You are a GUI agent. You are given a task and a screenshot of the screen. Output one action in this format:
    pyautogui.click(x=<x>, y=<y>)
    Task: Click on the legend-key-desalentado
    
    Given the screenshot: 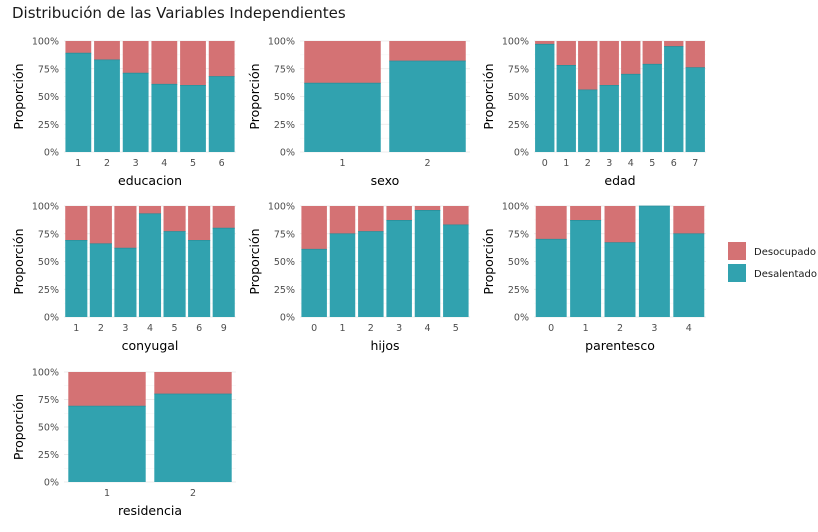 What is the action you would take?
    pyautogui.click(x=737, y=273)
    